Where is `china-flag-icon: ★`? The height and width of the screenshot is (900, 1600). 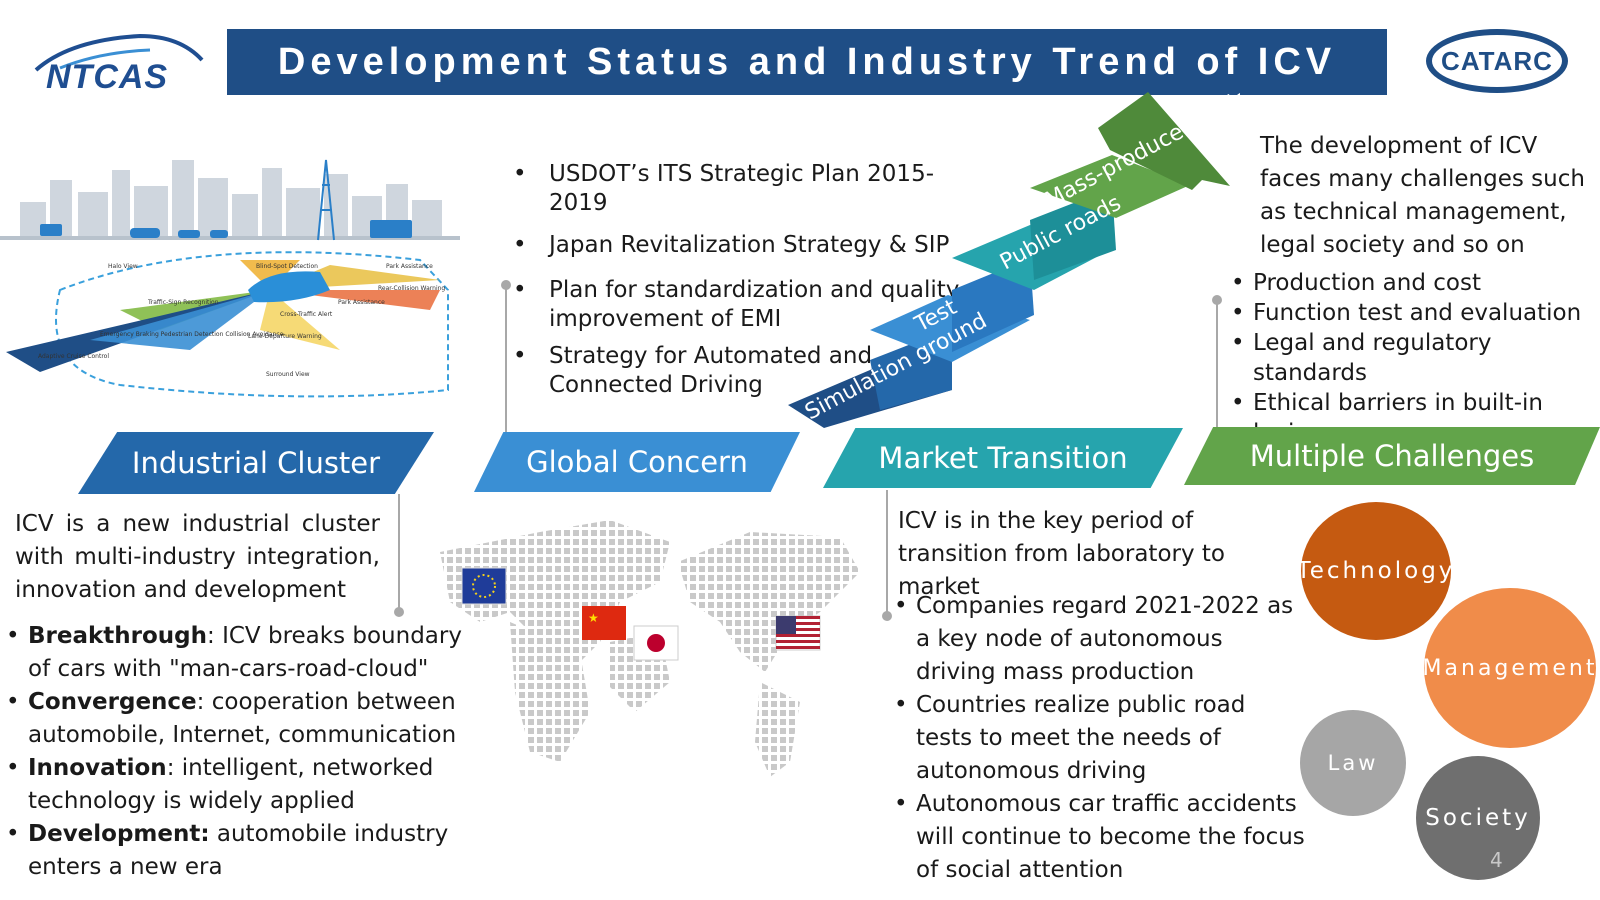
china-flag-icon: ★ is located at coordinates (604, 623).